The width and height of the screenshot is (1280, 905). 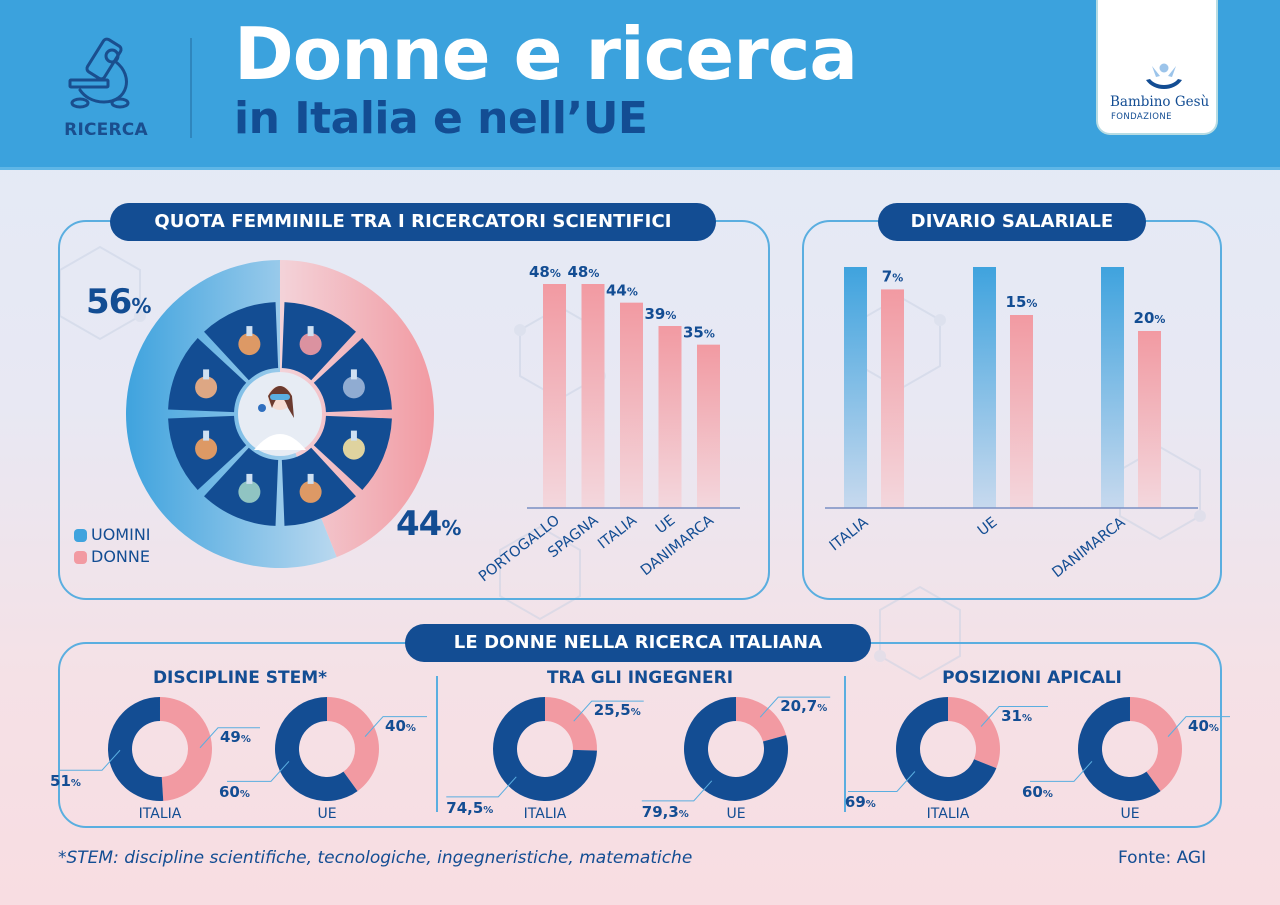 What do you see at coordinates (892, 276) in the screenshot?
I see `gap-value-label: 7%` at bounding box center [892, 276].